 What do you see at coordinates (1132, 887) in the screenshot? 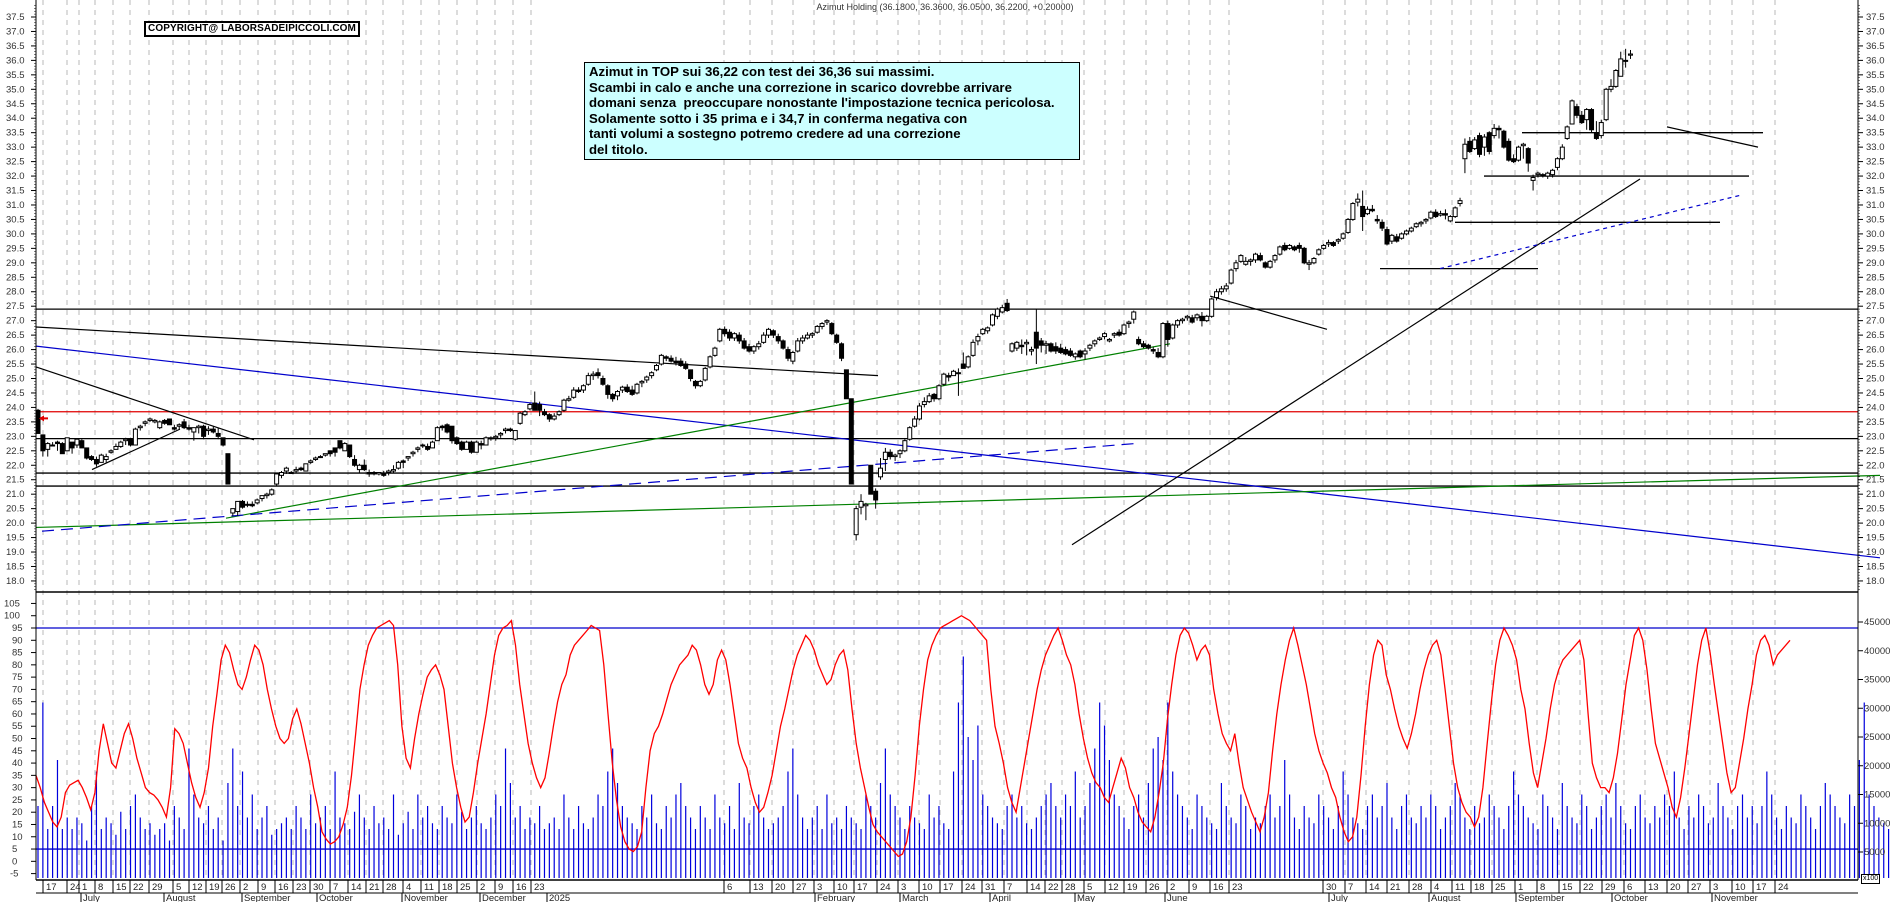
I see `svg-text: 19` at bounding box center [1132, 887].